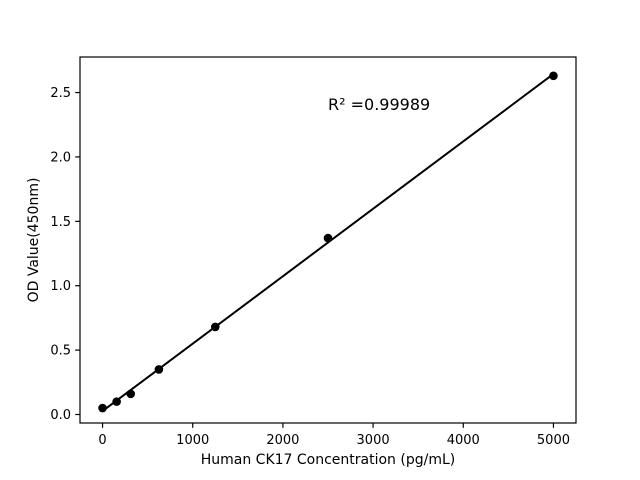  Describe the element at coordinates (379, 104) in the screenshot. I see `r-squared-annotation: R² =0.99989` at that location.